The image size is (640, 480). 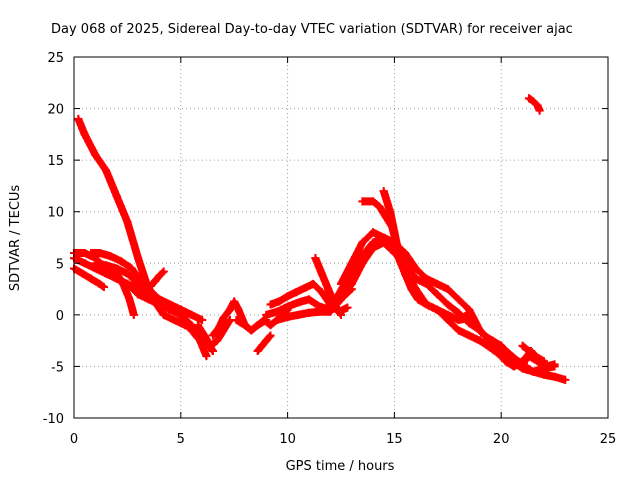 What do you see at coordinates (60, 264) in the screenshot?
I see `y-tick-label: 5` at bounding box center [60, 264].